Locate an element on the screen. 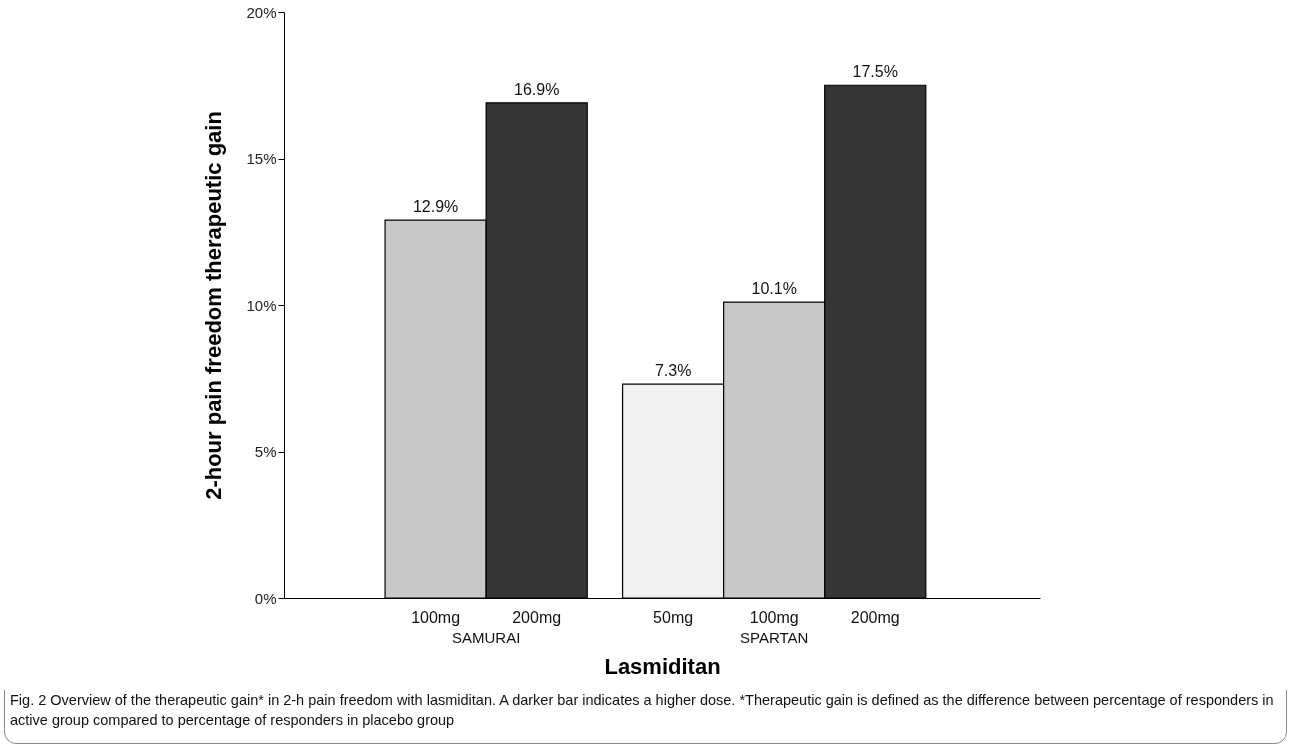 Image resolution: width=1293 pixels, height=750 pixels. y-tick-label: 20% is located at coordinates (261, 12).